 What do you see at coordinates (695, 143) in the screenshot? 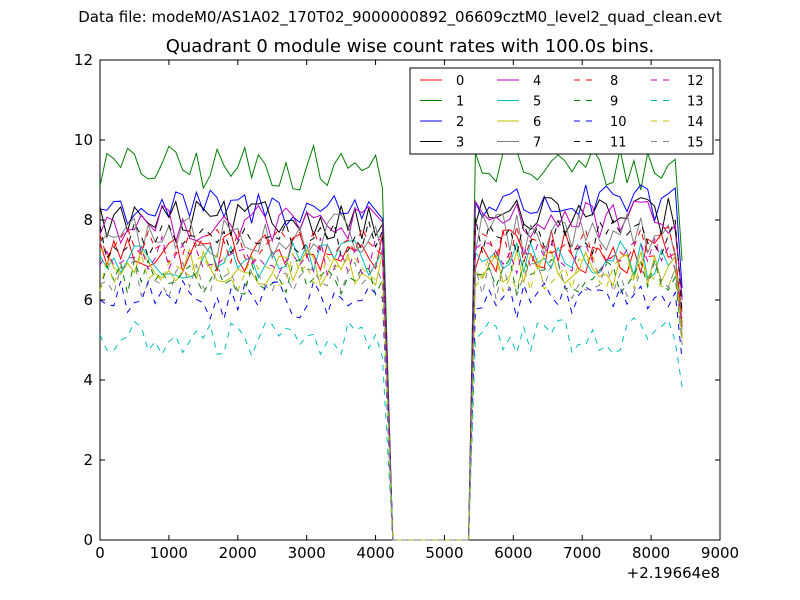
I see `legend-label-15: 15` at bounding box center [695, 143].